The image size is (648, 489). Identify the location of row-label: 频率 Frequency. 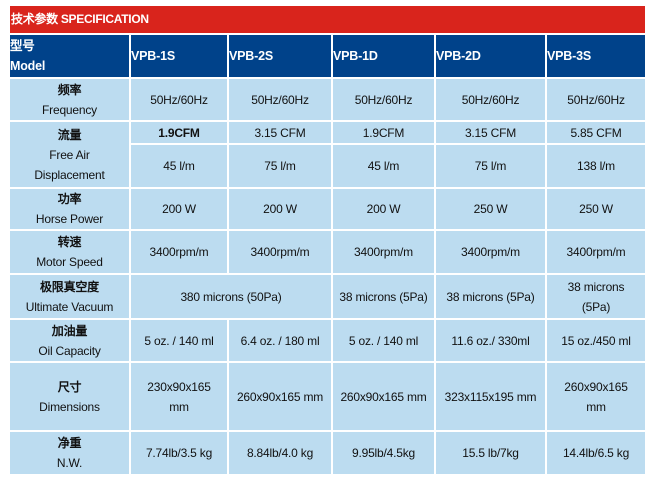
(69, 99).